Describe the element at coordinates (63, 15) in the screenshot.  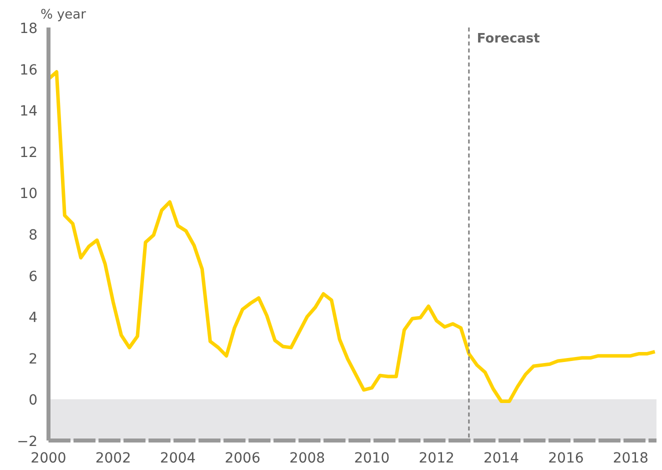
I see `y-axis-title: % year` at that location.